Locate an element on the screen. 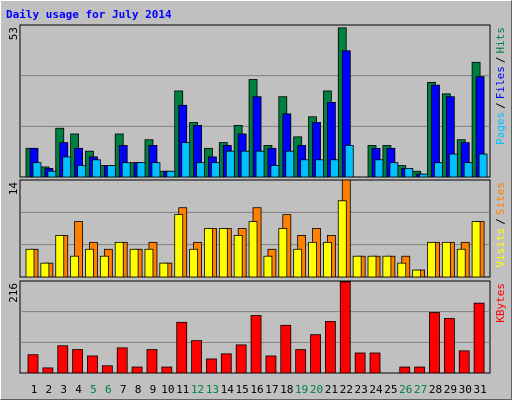 This screenshot has height=400, width=512. legend-entry: Pages is located at coordinates (500, 128).